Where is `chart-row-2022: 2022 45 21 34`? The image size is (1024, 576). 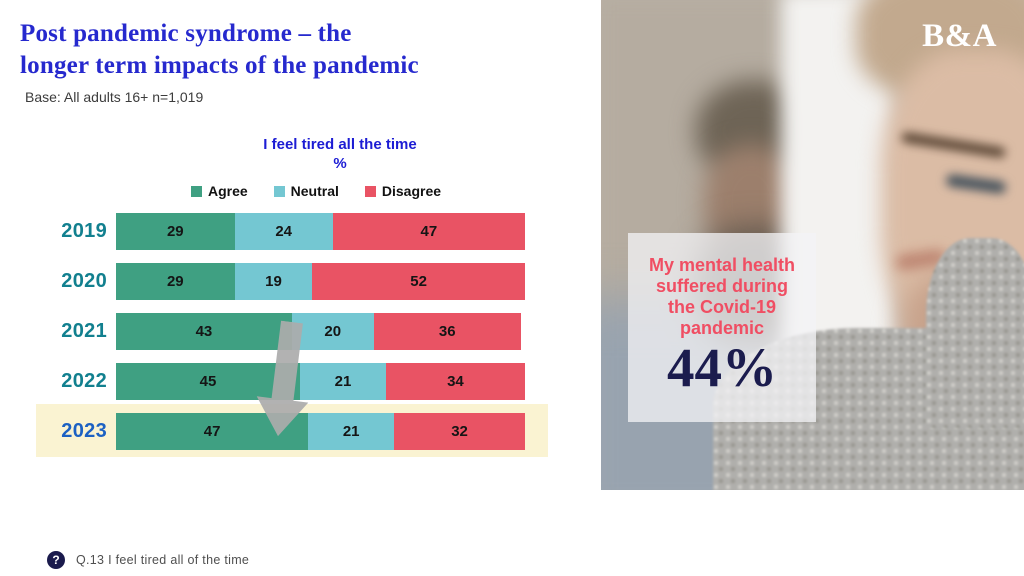 chart-row-2022: 2022 45 21 34 is located at coordinates (285, 381).